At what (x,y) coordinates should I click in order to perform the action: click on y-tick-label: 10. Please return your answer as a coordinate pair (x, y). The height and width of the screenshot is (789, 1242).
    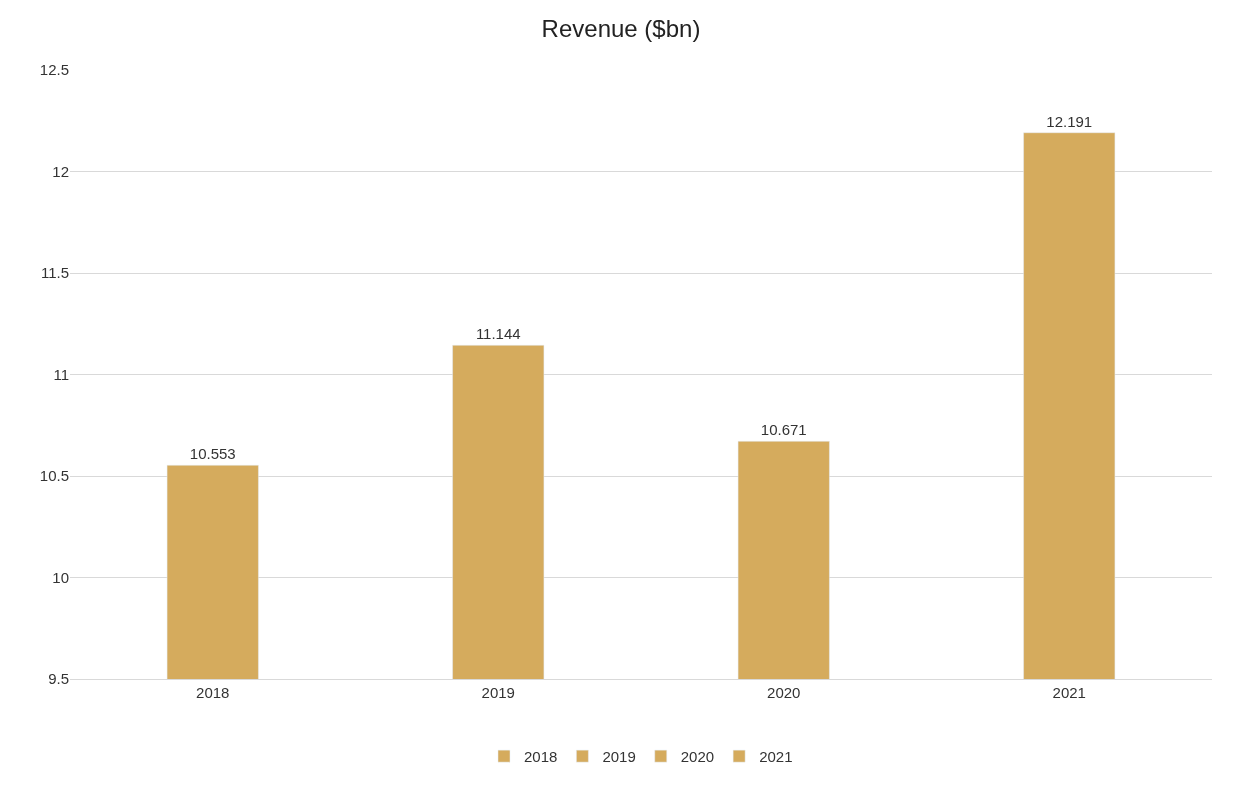
    Looking at the image, I should click on (60, 577).